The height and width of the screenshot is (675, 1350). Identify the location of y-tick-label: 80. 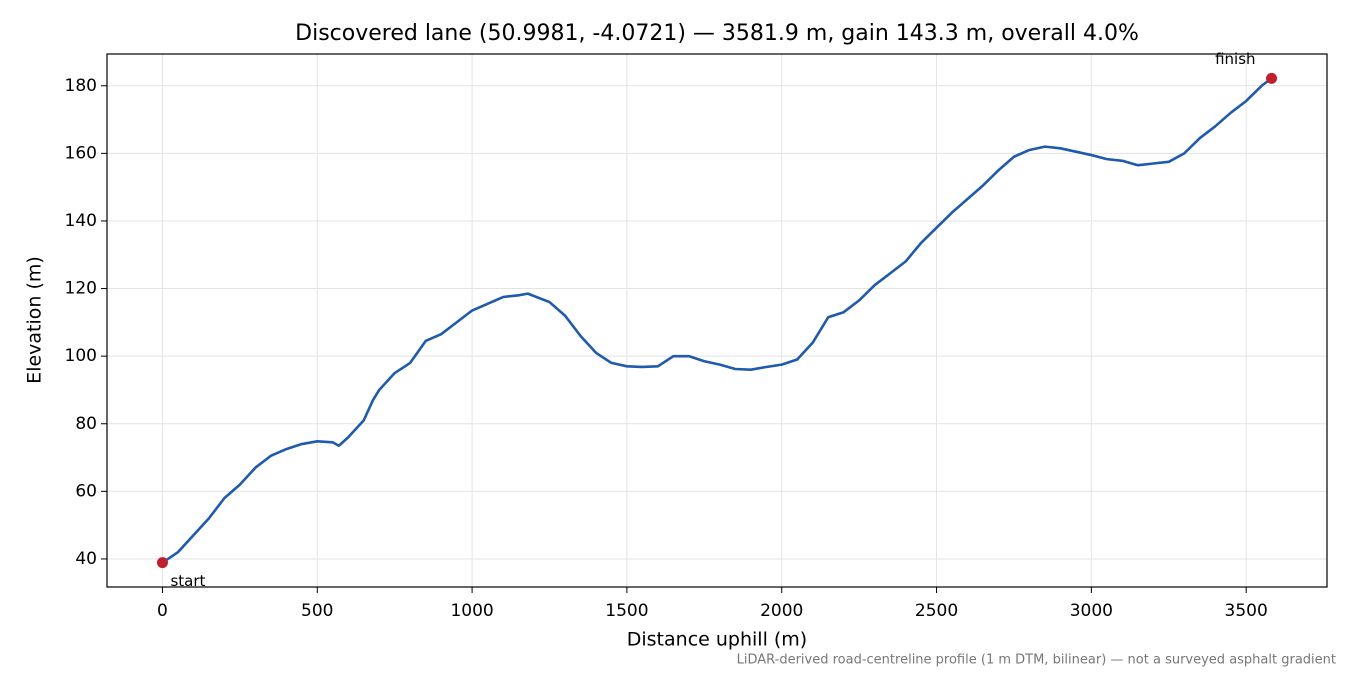
(86, 424).